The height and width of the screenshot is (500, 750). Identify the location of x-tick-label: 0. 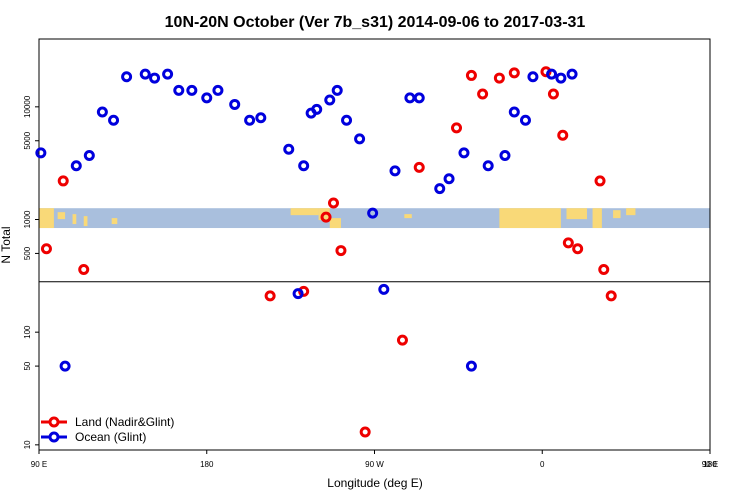
(542, 464).